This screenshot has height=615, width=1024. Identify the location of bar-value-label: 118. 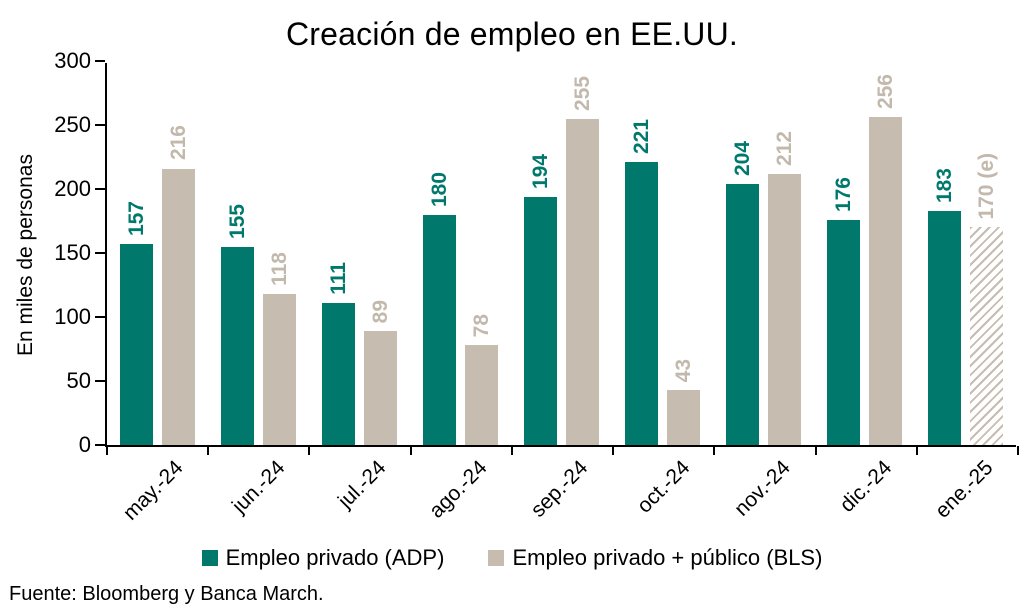
(279, 269).